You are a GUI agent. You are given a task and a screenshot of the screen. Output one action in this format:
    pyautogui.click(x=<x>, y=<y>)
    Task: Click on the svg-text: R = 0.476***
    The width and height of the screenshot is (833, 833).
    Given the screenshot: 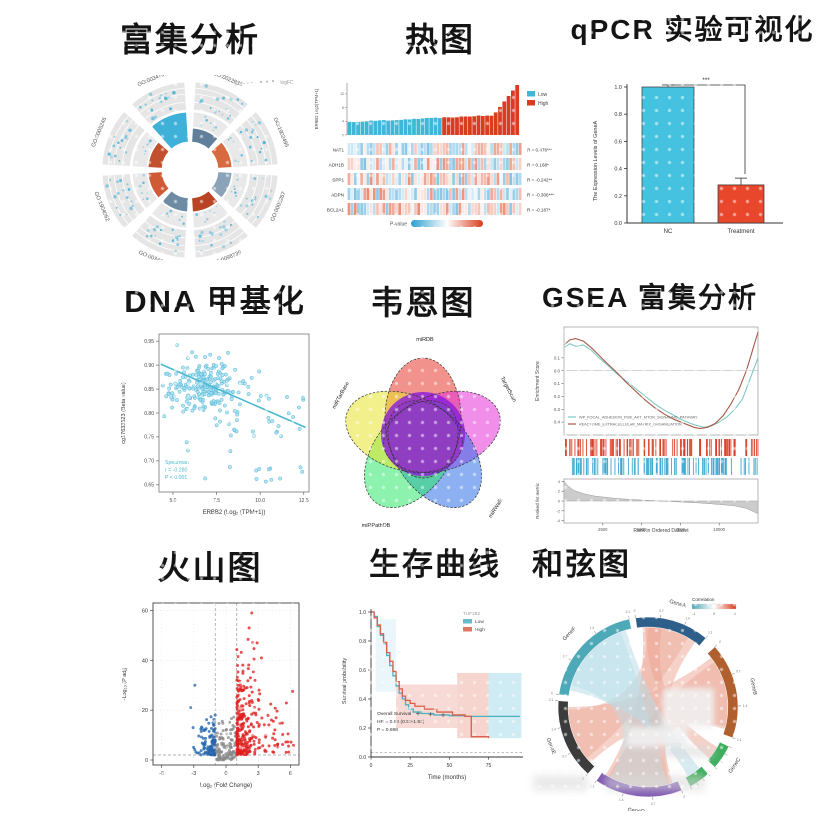 What is the action you would take?
    pyautogui.click(x=540, y=149)
    